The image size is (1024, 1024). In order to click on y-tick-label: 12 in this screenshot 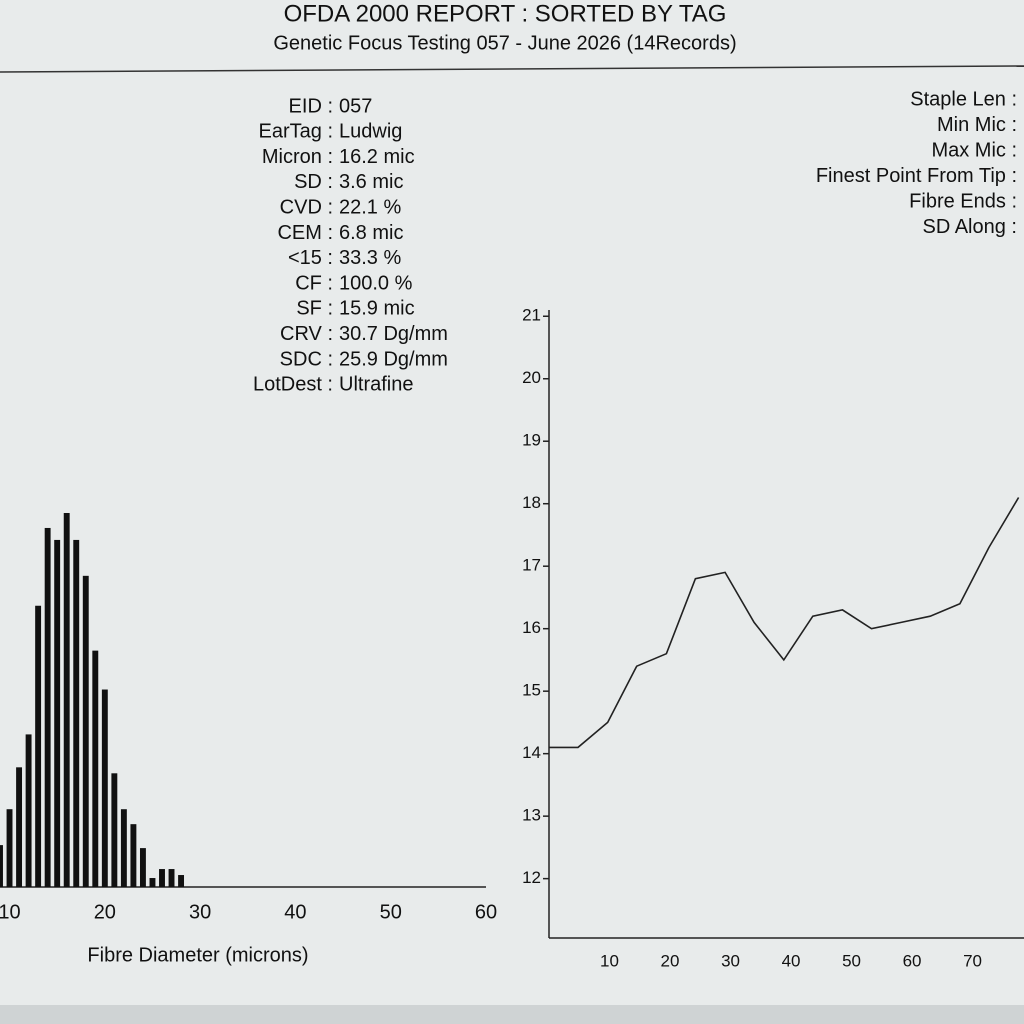, I will do `click(531, 877)`.